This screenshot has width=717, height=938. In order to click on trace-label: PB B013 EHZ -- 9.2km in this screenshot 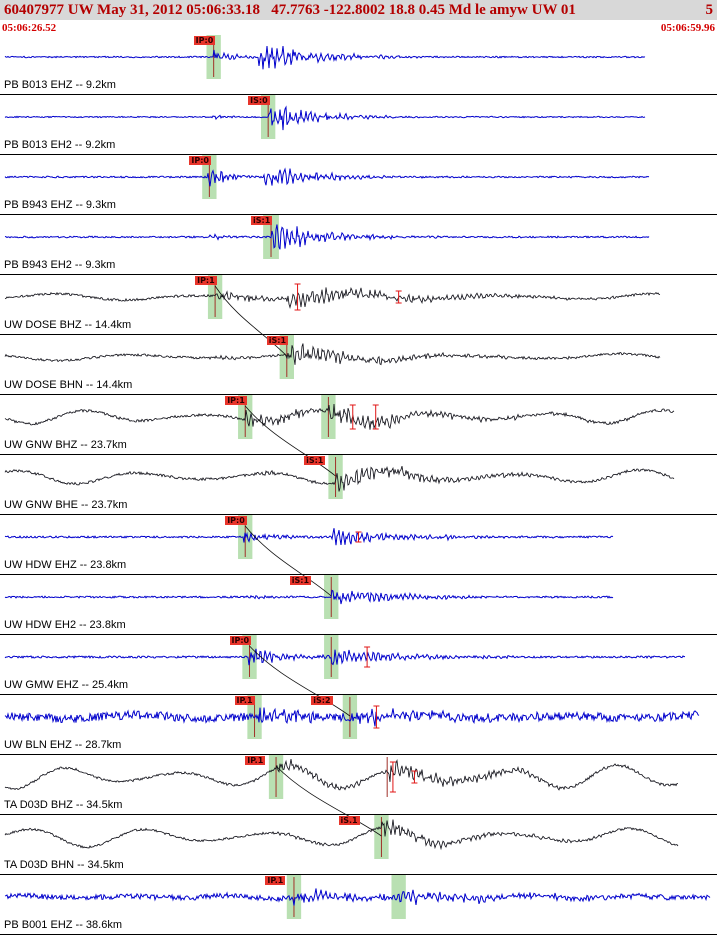, I will do `click(358, 87)`.